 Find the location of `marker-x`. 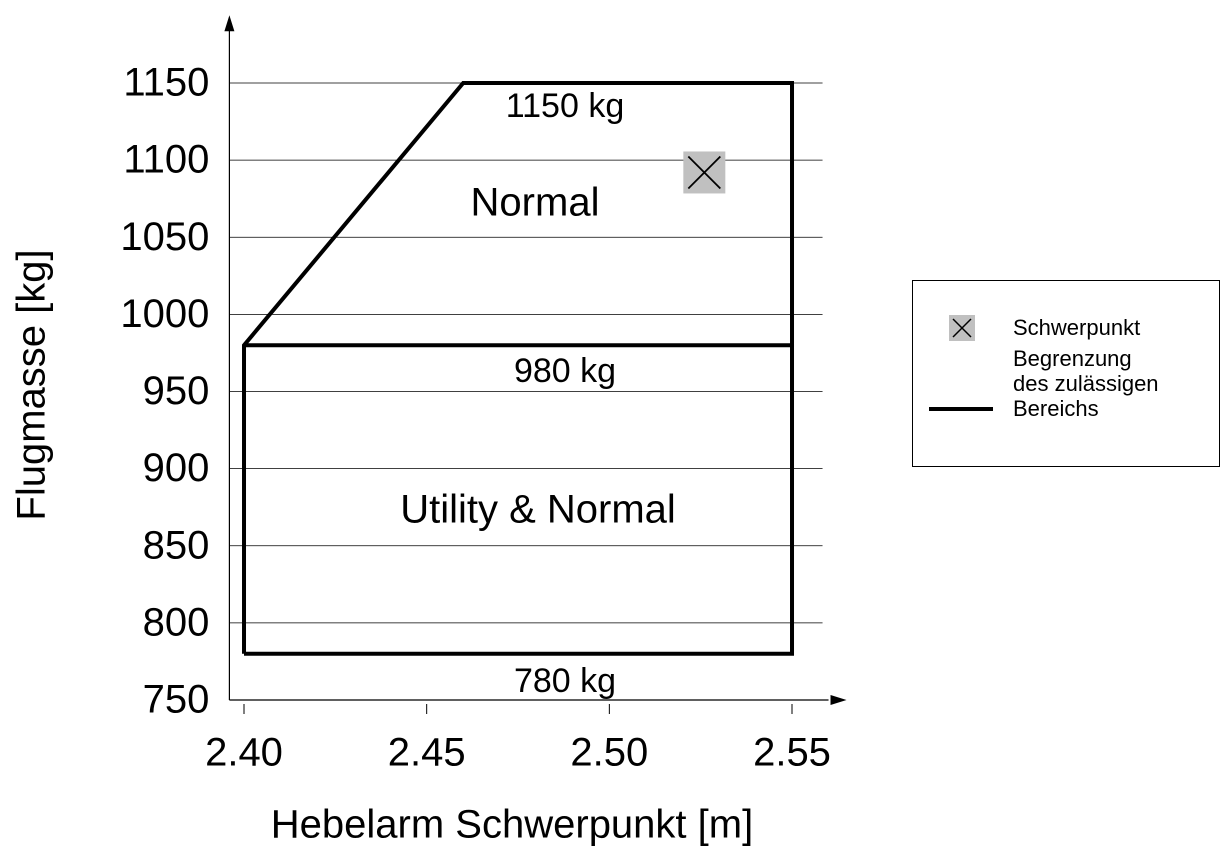

marker-x is located at coordinates (704, 172).